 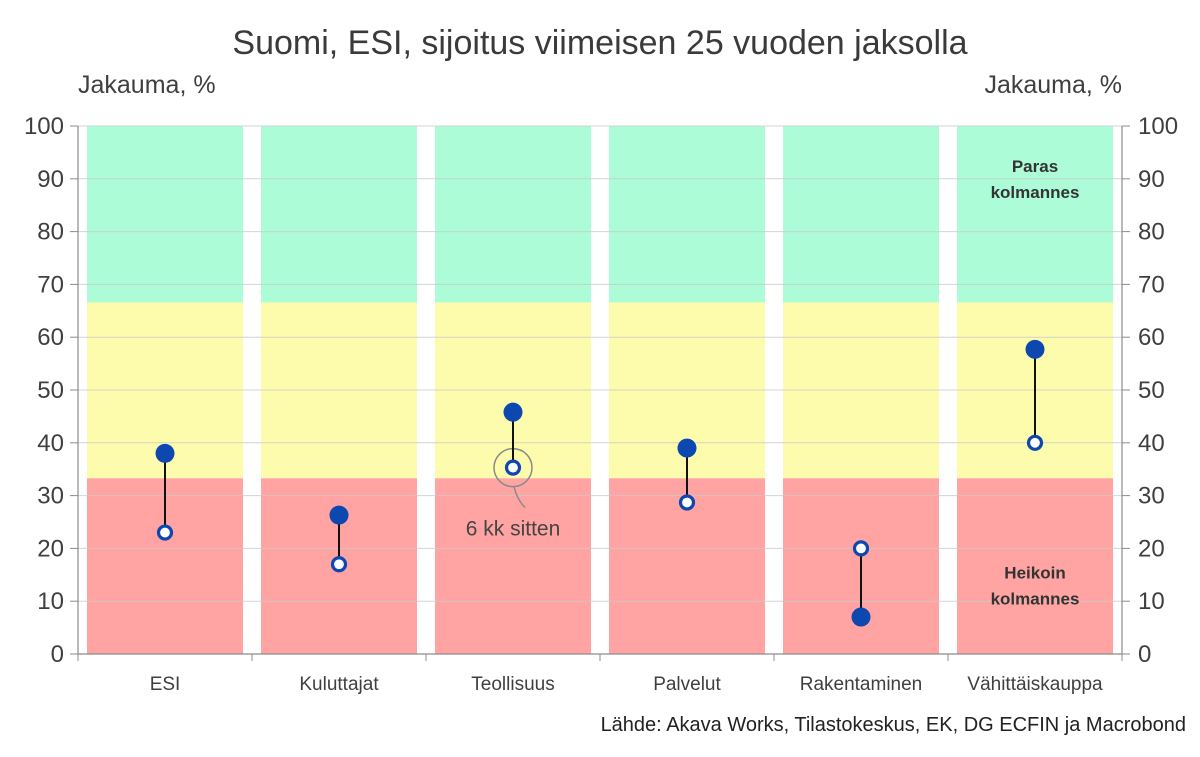 What do you see at coordinates (1151, 390) in the screenshot?
I see `y-tick-label-right-50: 50` at bounding box center [1151, 390].